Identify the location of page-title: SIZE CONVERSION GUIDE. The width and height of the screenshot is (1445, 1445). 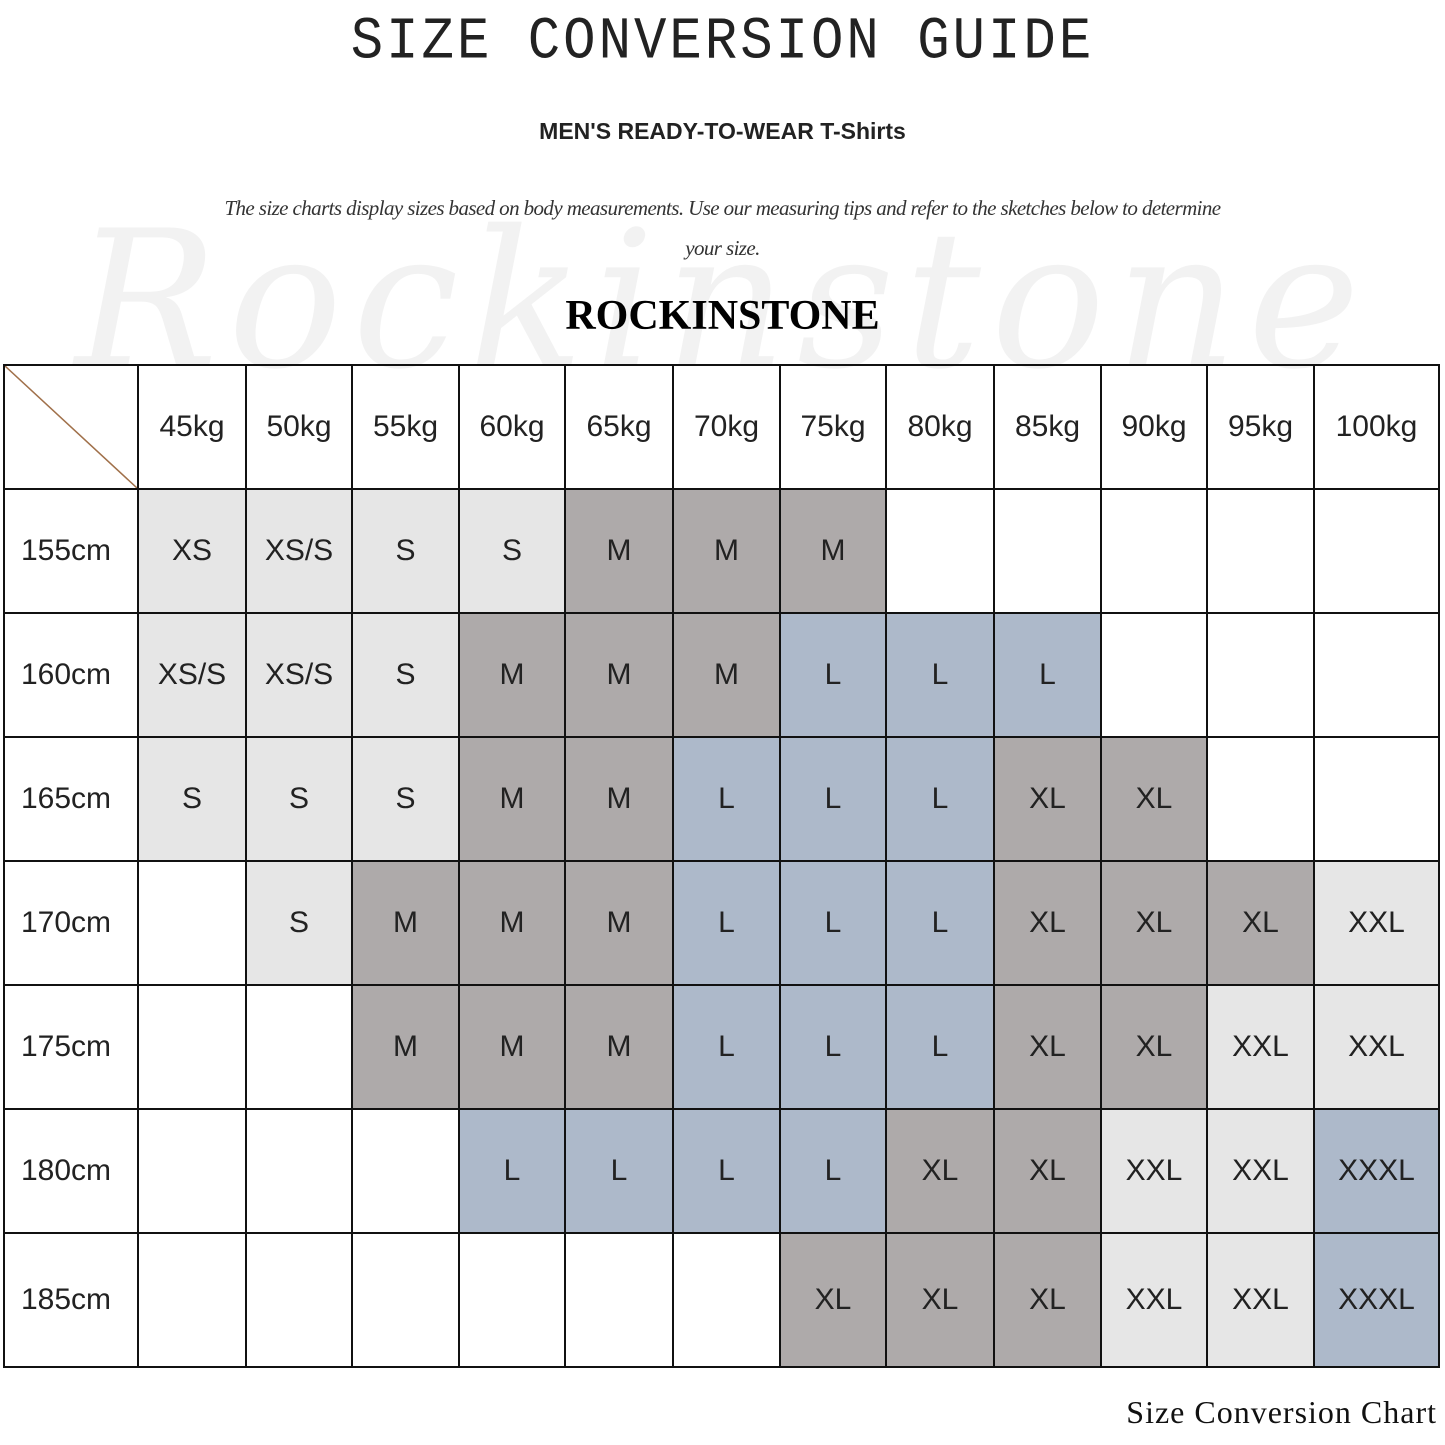
(722, 42).